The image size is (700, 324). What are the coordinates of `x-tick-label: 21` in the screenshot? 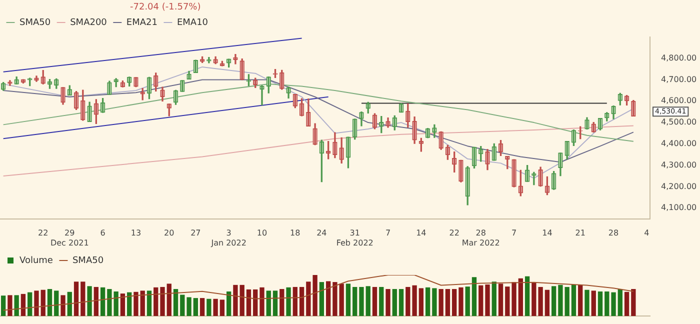 It's located at (580, 233).